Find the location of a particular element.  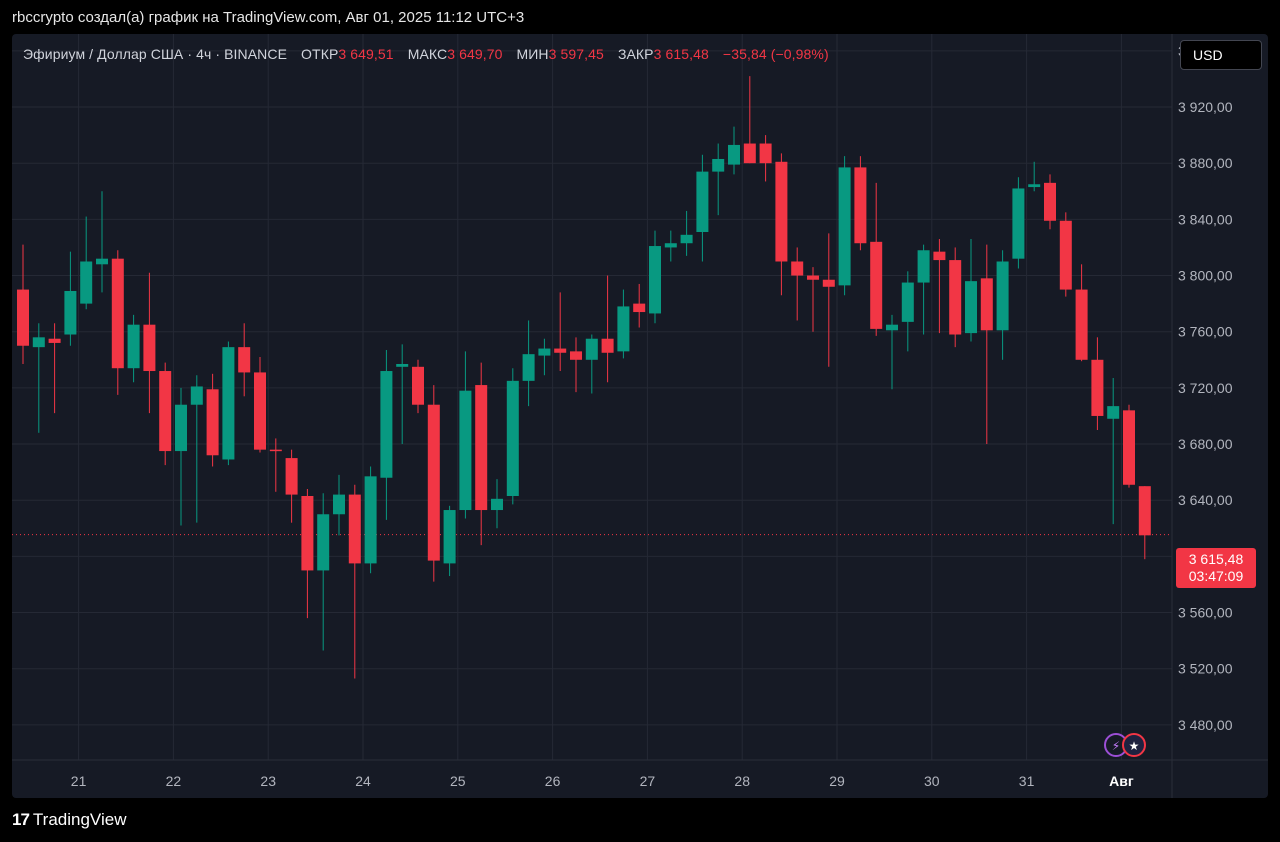

bottom-icon-group: ⚡ ★ is located at coordinates (1128, 746).